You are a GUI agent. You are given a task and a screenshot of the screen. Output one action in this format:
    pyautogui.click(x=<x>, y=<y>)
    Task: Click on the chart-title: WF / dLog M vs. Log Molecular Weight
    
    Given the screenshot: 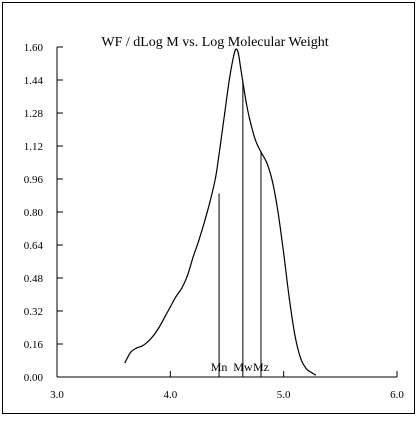 What is the action you would take?
    pyautogui.click(x=214, y=42)
    